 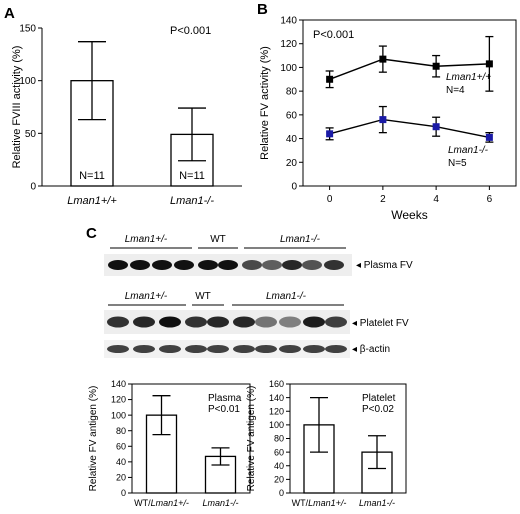 I want to click on x-axis-label: Weeks, so click(x=409, y=215).